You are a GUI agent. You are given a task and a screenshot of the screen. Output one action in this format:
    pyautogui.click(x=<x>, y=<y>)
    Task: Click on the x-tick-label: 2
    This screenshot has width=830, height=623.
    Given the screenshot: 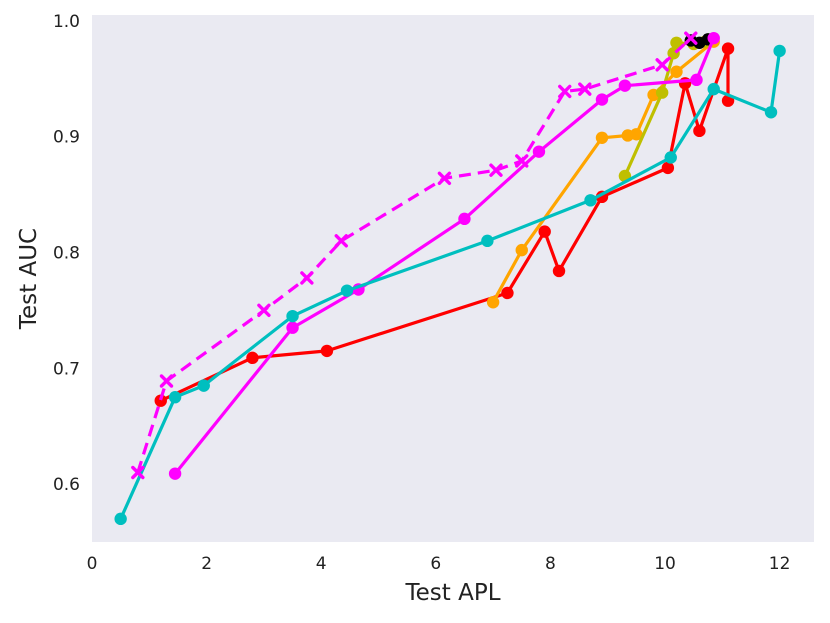 What is the action you would take?
    pyautogui.click(x=206, y=564)
    